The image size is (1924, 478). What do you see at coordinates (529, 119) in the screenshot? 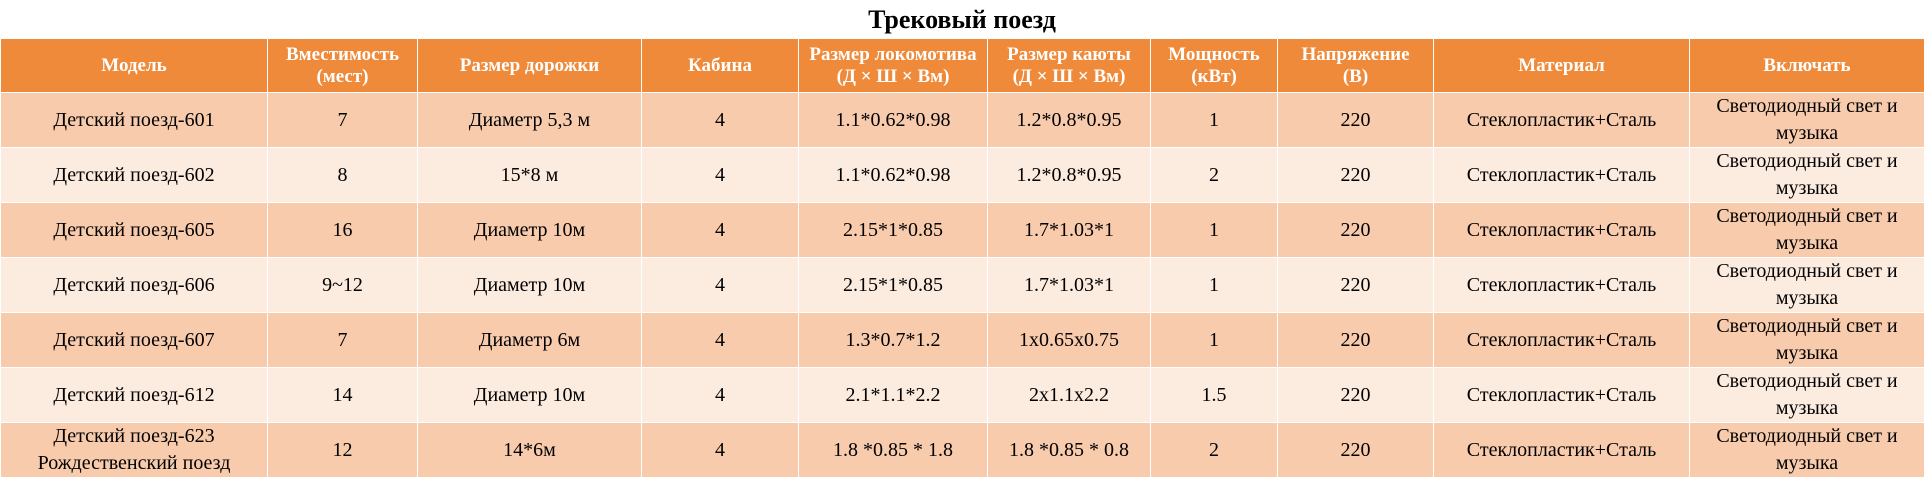
I see `cell-text: Диаметр 5,3 м` at bounding box center [529, 119].